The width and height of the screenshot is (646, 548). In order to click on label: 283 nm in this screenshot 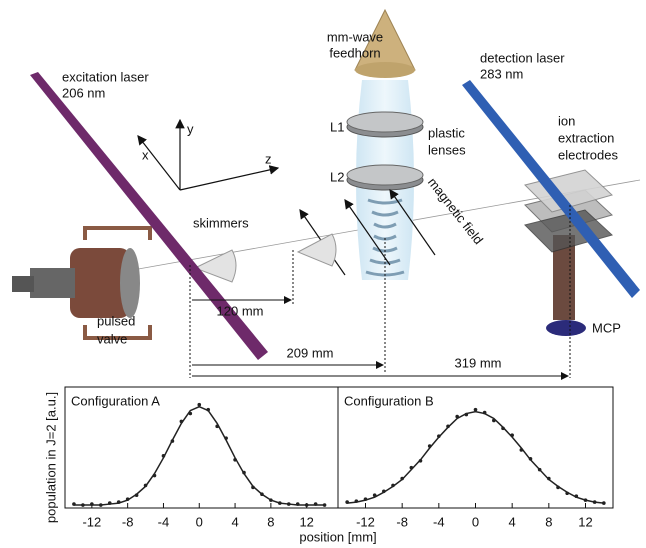, I will do `click(501, 73)`.